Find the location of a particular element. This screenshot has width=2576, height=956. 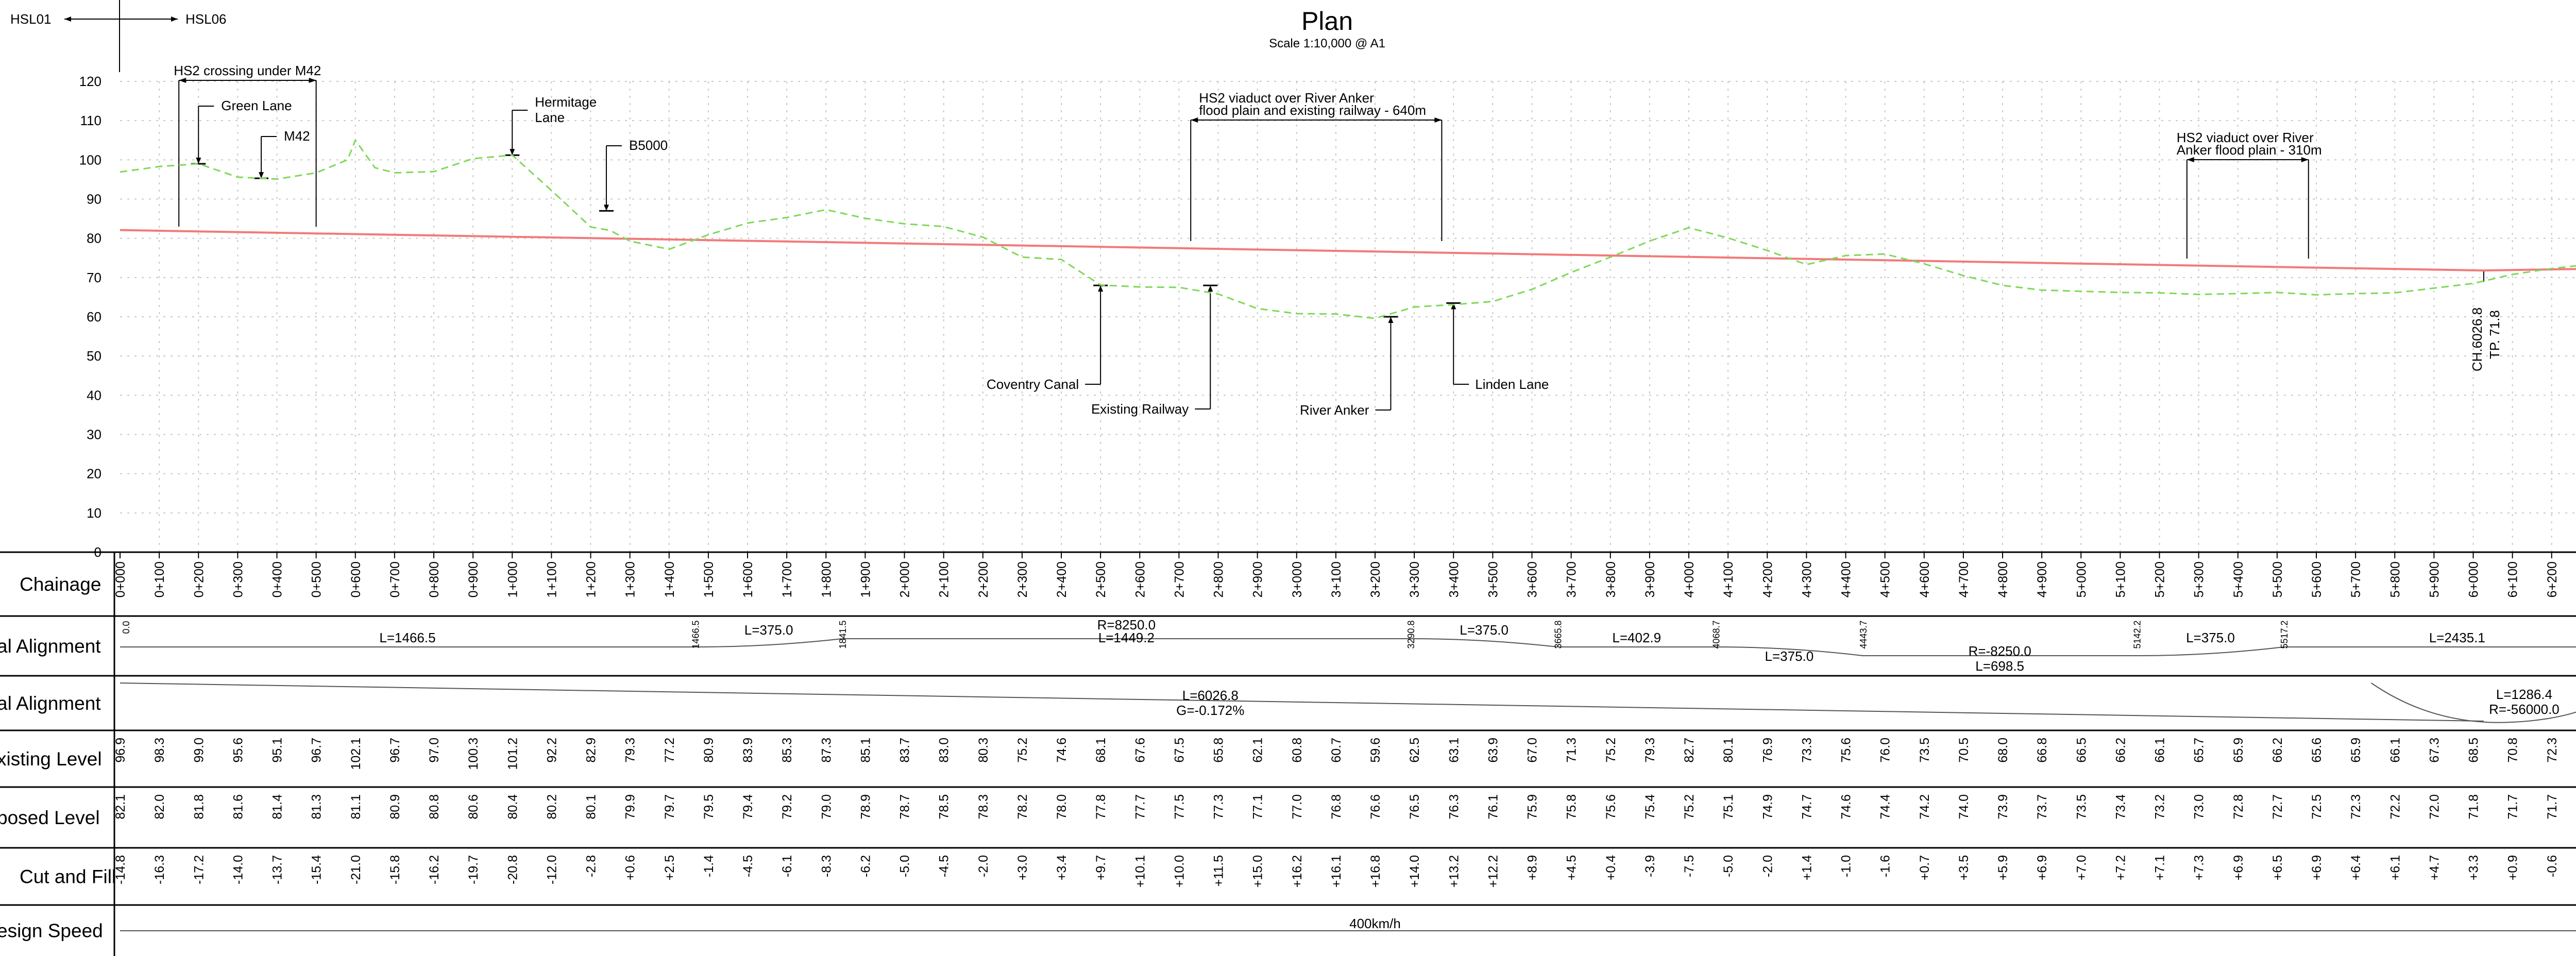

horizontal-element-label: L=1466.5 is located at coordinates (407, 637).